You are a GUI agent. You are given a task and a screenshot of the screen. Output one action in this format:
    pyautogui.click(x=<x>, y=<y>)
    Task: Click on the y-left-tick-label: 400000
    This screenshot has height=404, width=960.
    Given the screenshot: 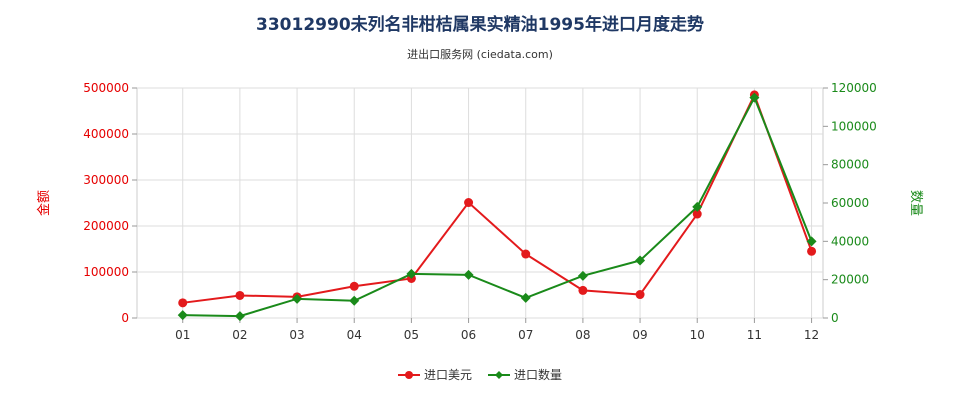 What is the action you would take?
    pyautogui.click(x=106, y=134)
    